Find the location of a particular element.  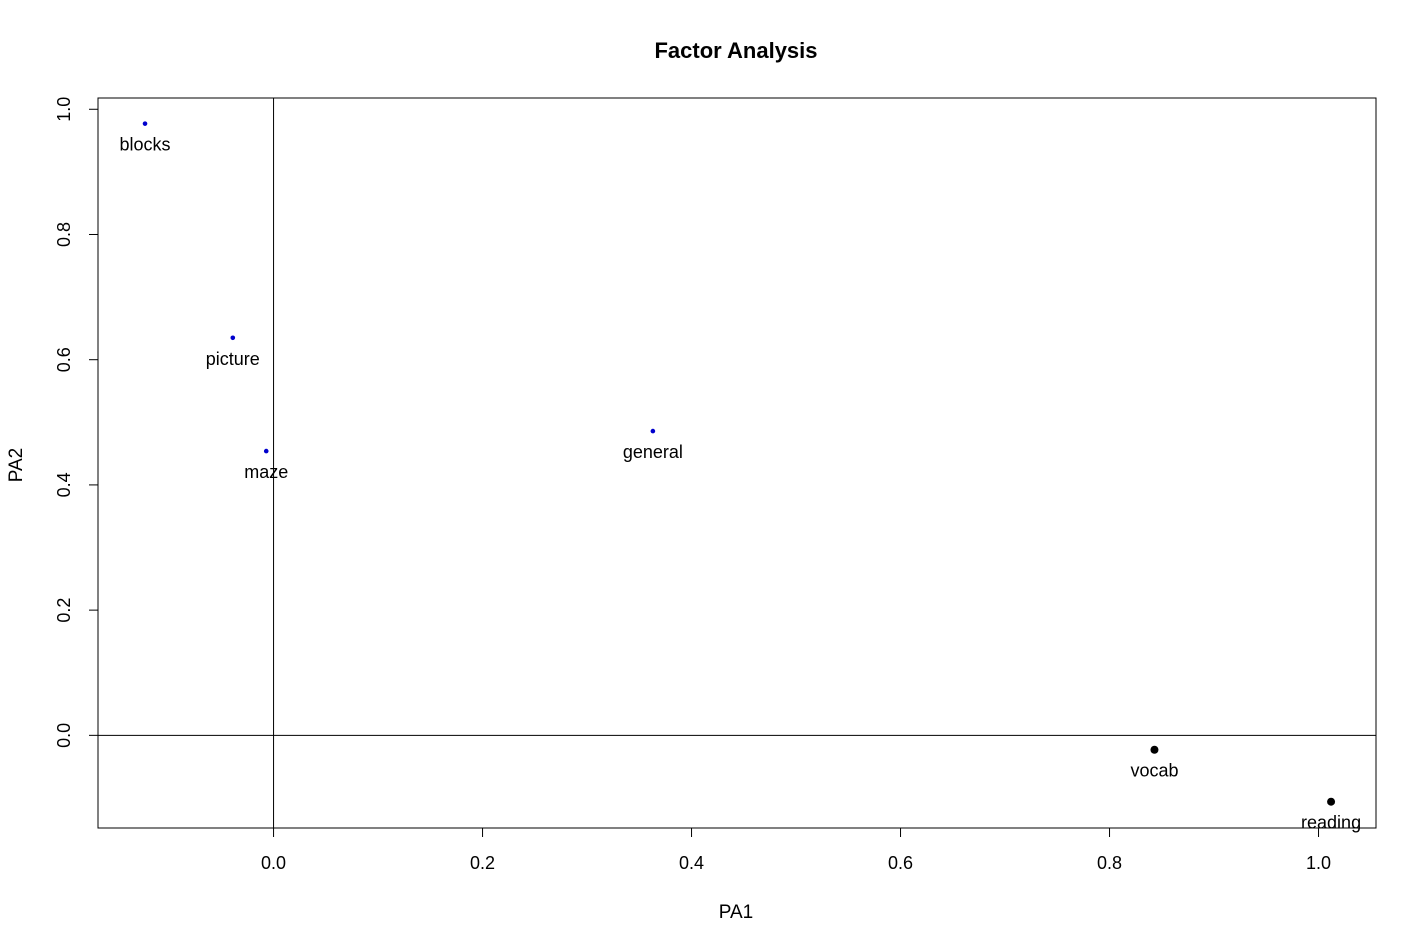

x-tick-label: 0.6 is located at coordinates (900, 863).